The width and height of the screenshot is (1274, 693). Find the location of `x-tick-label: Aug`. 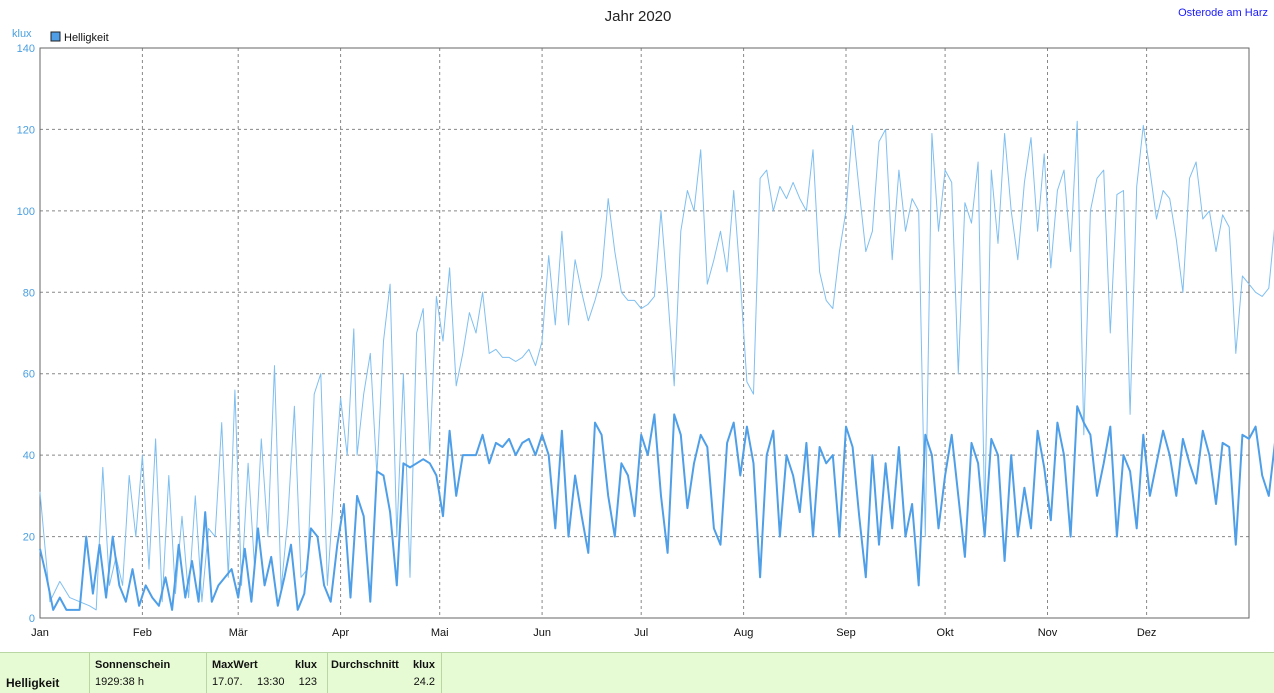

x-tick-label: Aug is located at coordinates (744, 633).